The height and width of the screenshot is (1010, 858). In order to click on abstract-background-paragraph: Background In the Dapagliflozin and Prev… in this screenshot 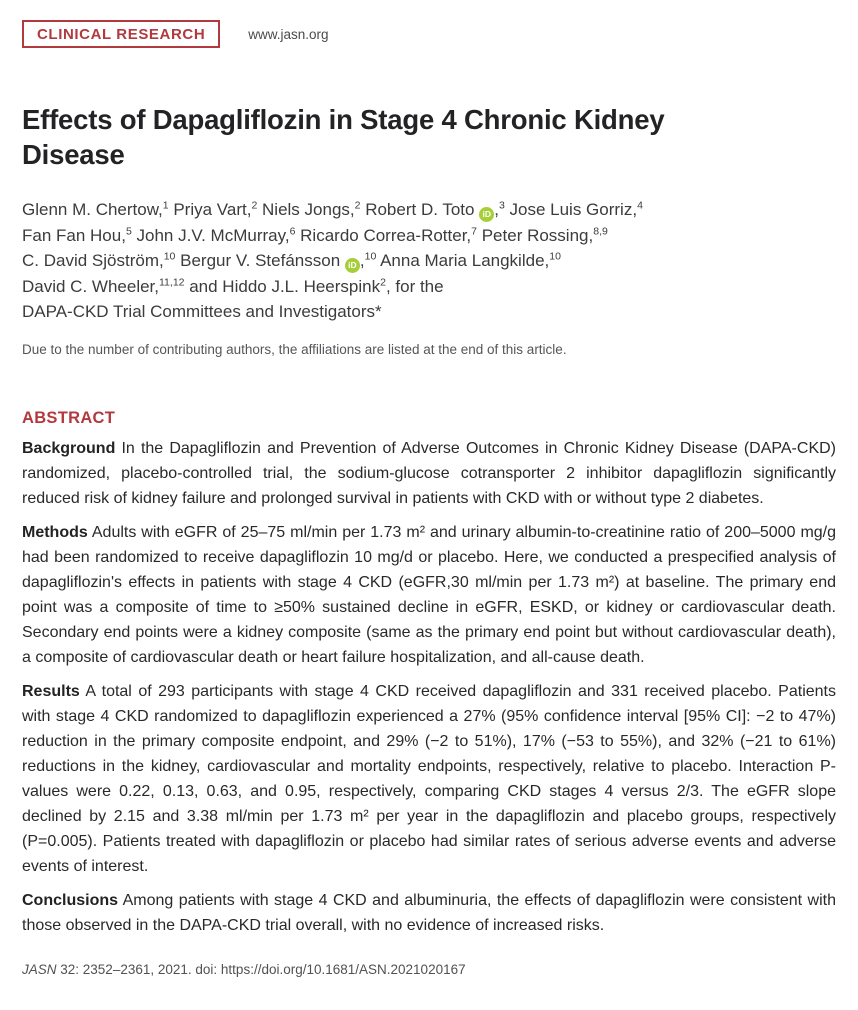, I will do `click(429, 473)`.